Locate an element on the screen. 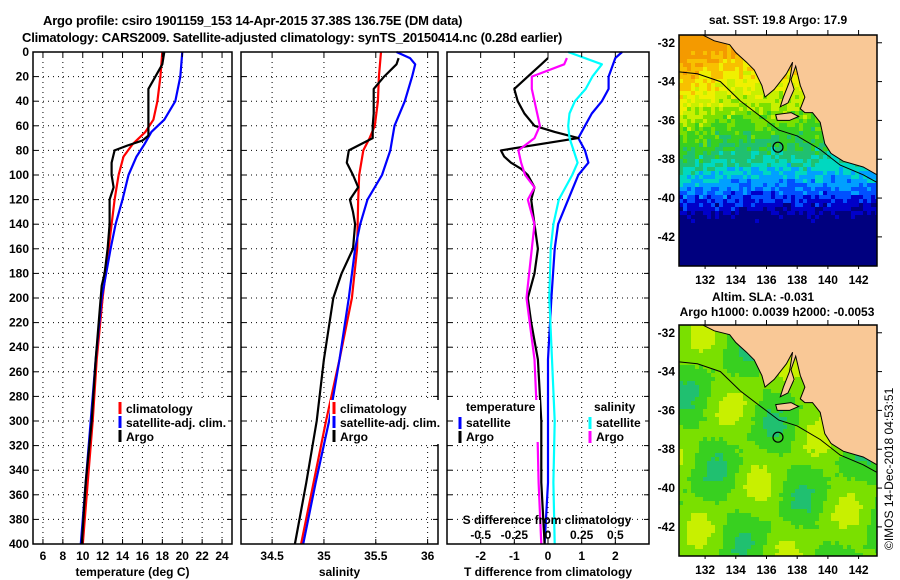 Image resolution: width=900 pixels, height=580 pixels. legend-label: climatology is located at coordinates (373, 409).